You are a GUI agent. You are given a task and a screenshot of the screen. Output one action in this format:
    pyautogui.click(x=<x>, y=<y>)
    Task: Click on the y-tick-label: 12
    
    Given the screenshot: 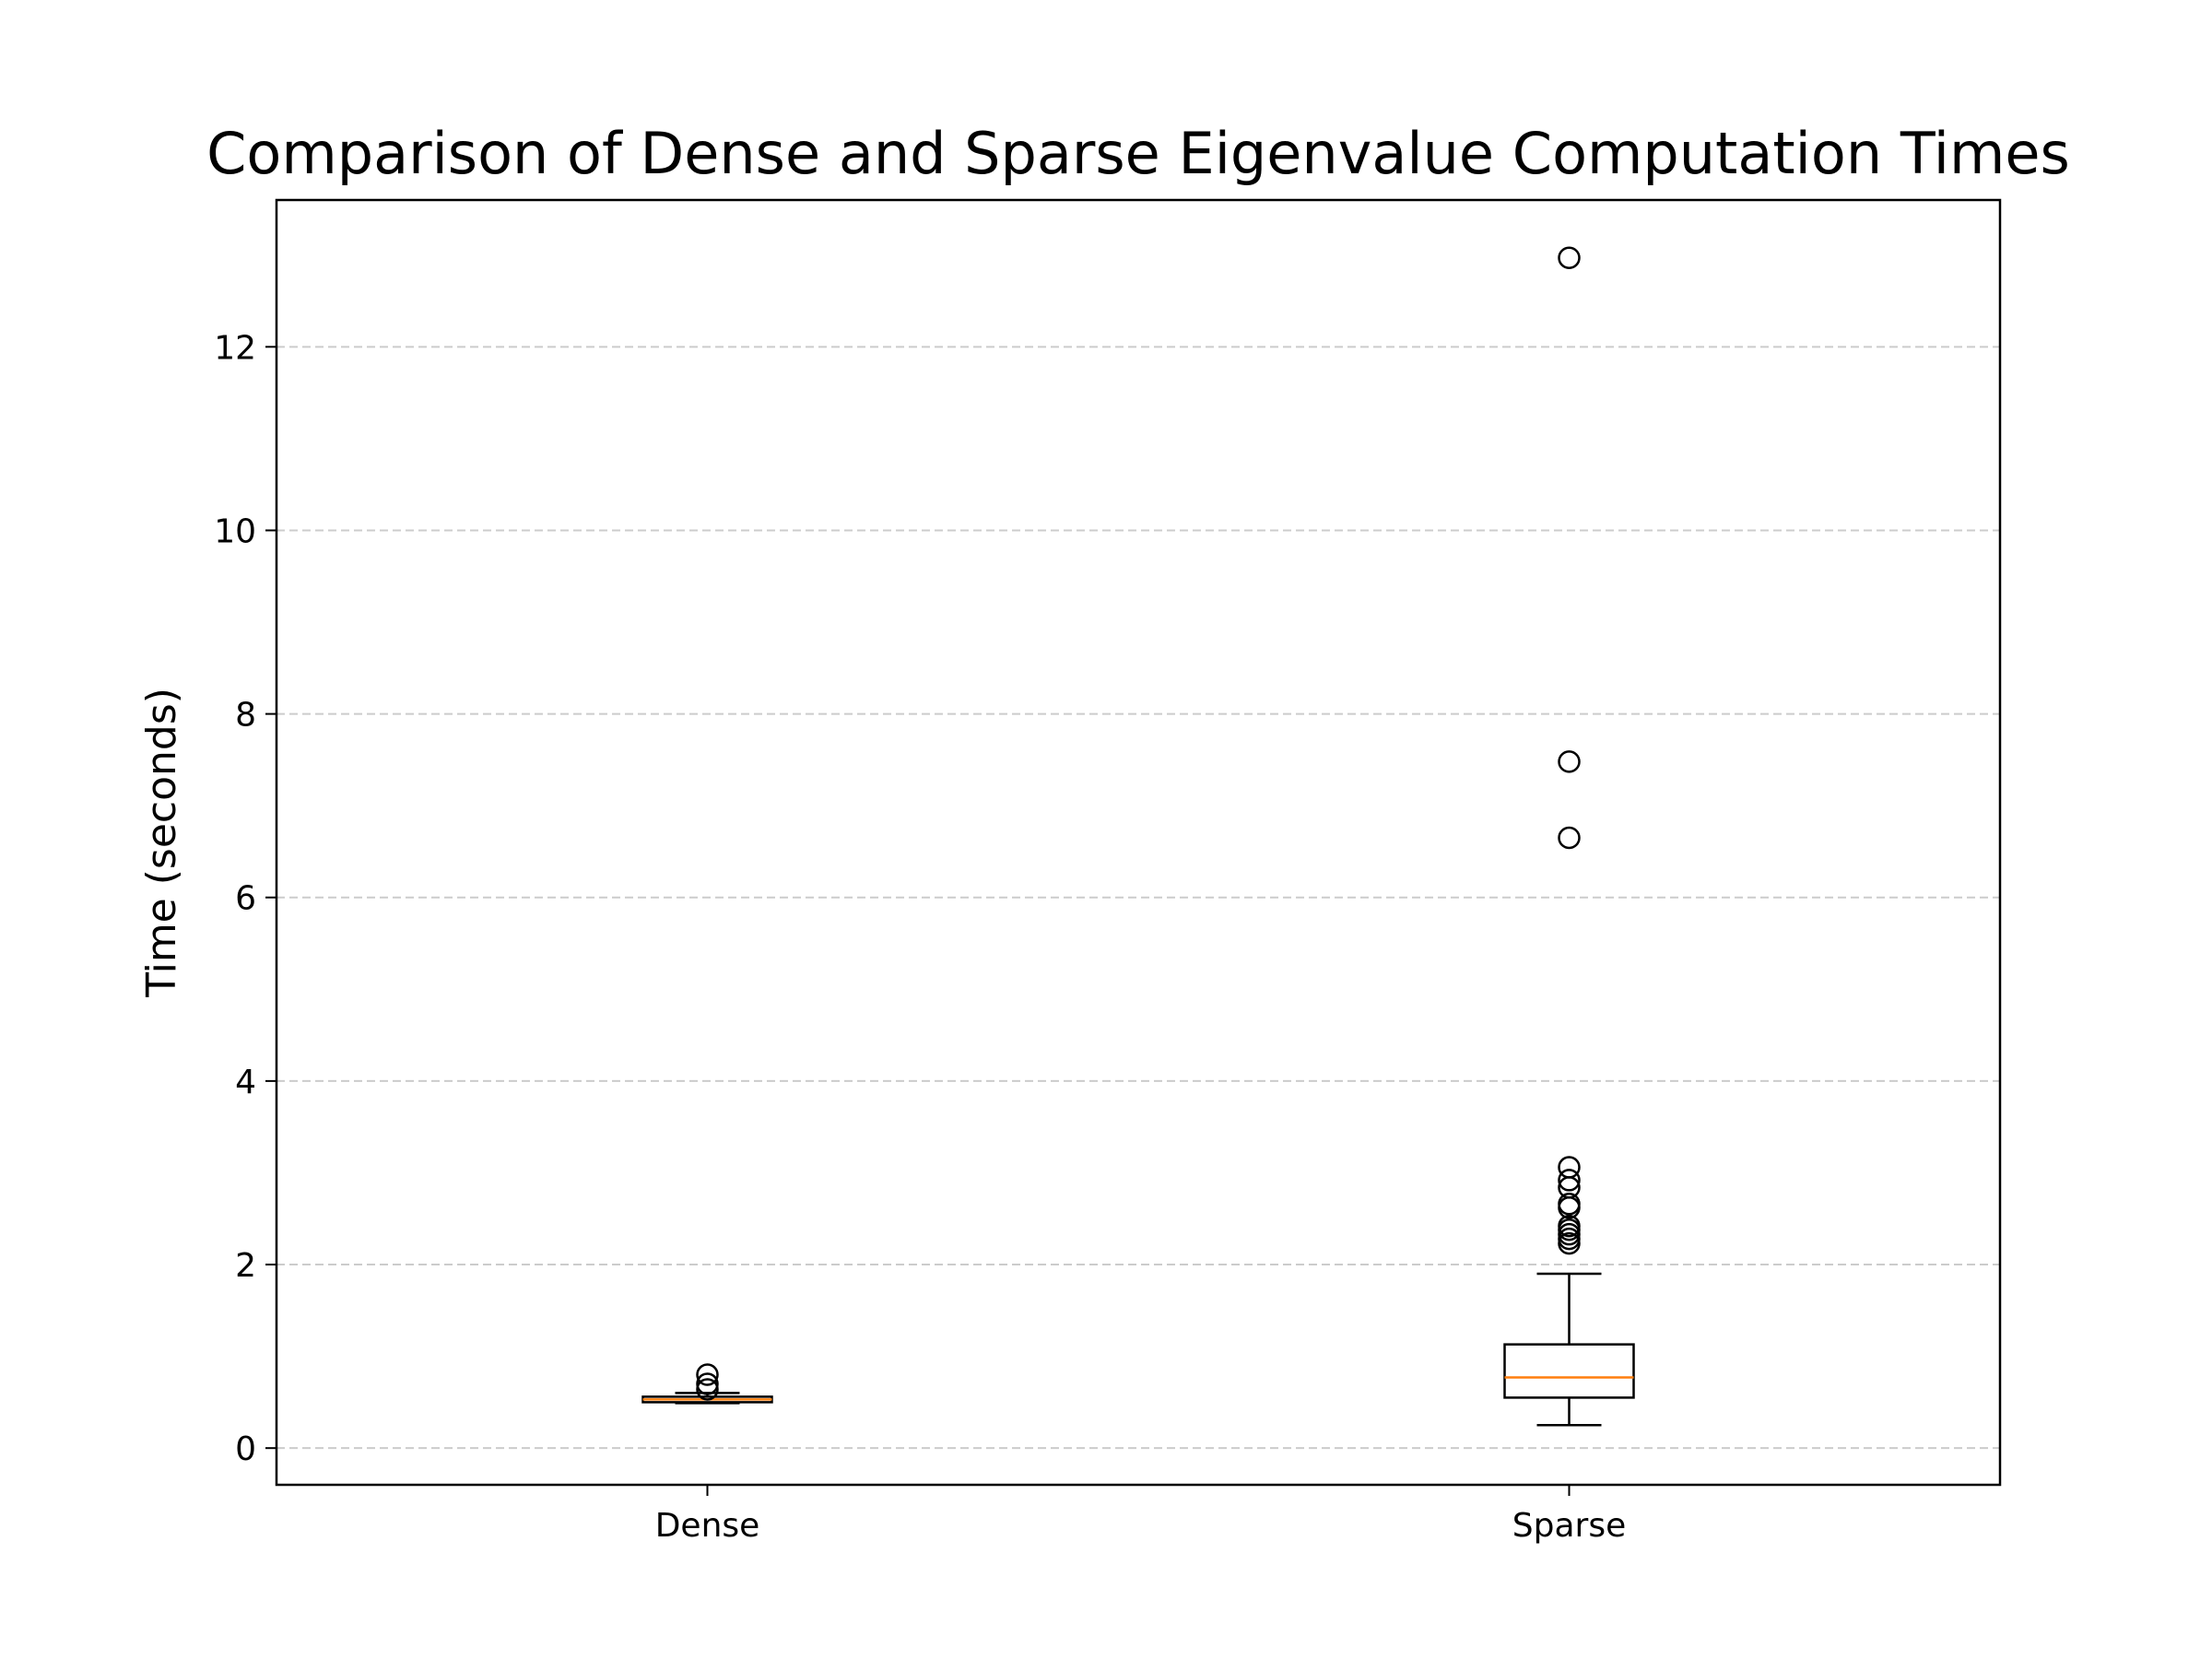 What is the action you would take?
    pyautogui.click(x=235, y=348)
    